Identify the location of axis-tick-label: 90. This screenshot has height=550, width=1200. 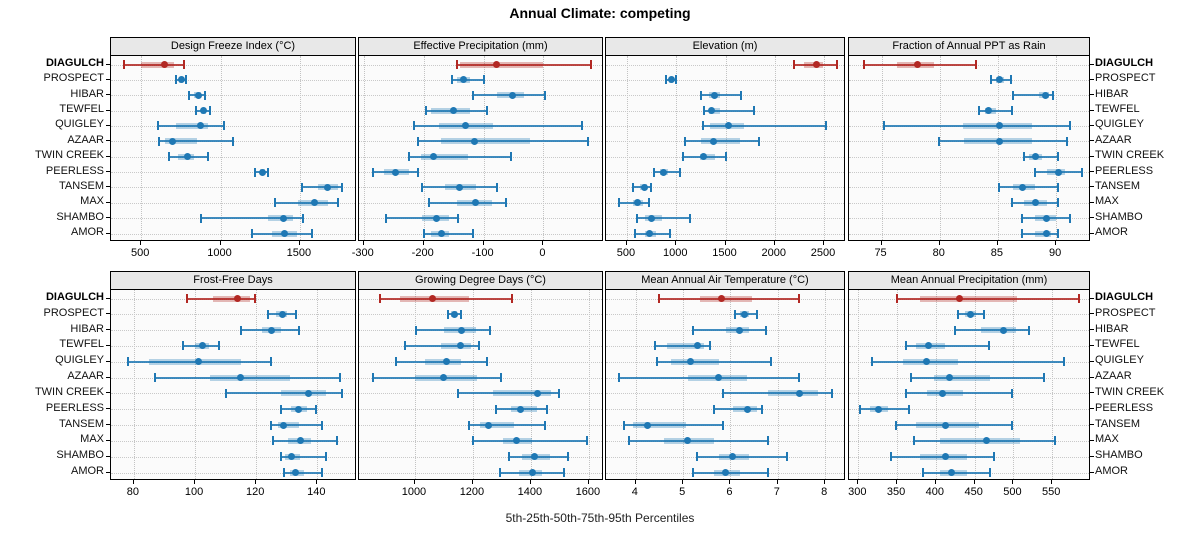
(1055, 253).